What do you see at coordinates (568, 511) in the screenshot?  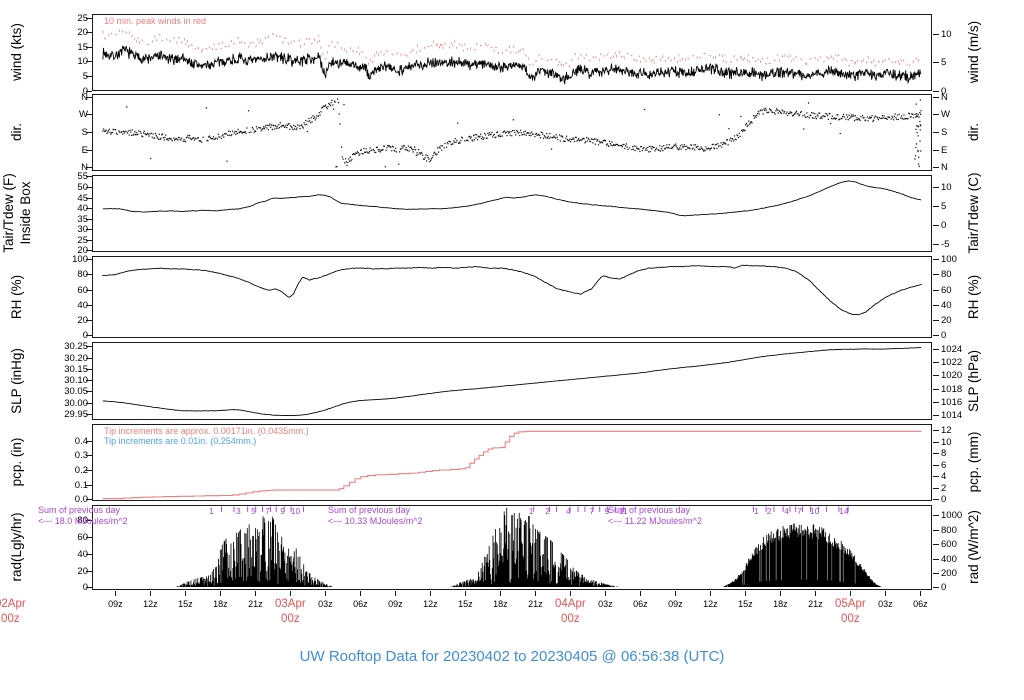 I see `rad-cum-label: 4` at bounding box center [568, 511].